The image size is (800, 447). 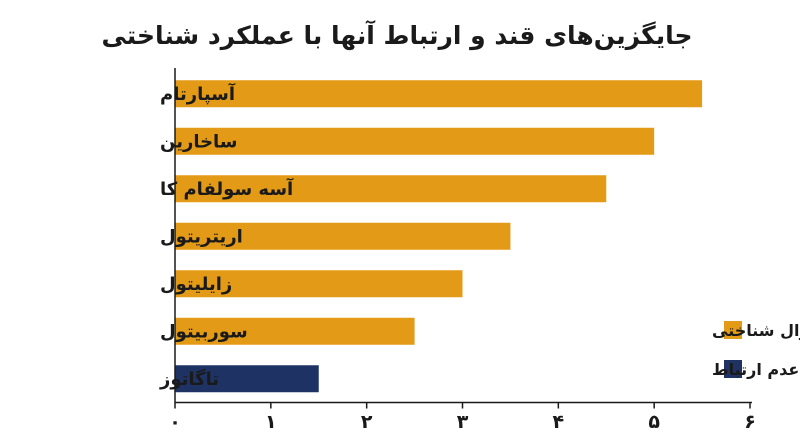 What do you see at coordinates (271, 422) in the screenshot?
I see `x-tick-label: ۱` at bounding box center [271, 422].